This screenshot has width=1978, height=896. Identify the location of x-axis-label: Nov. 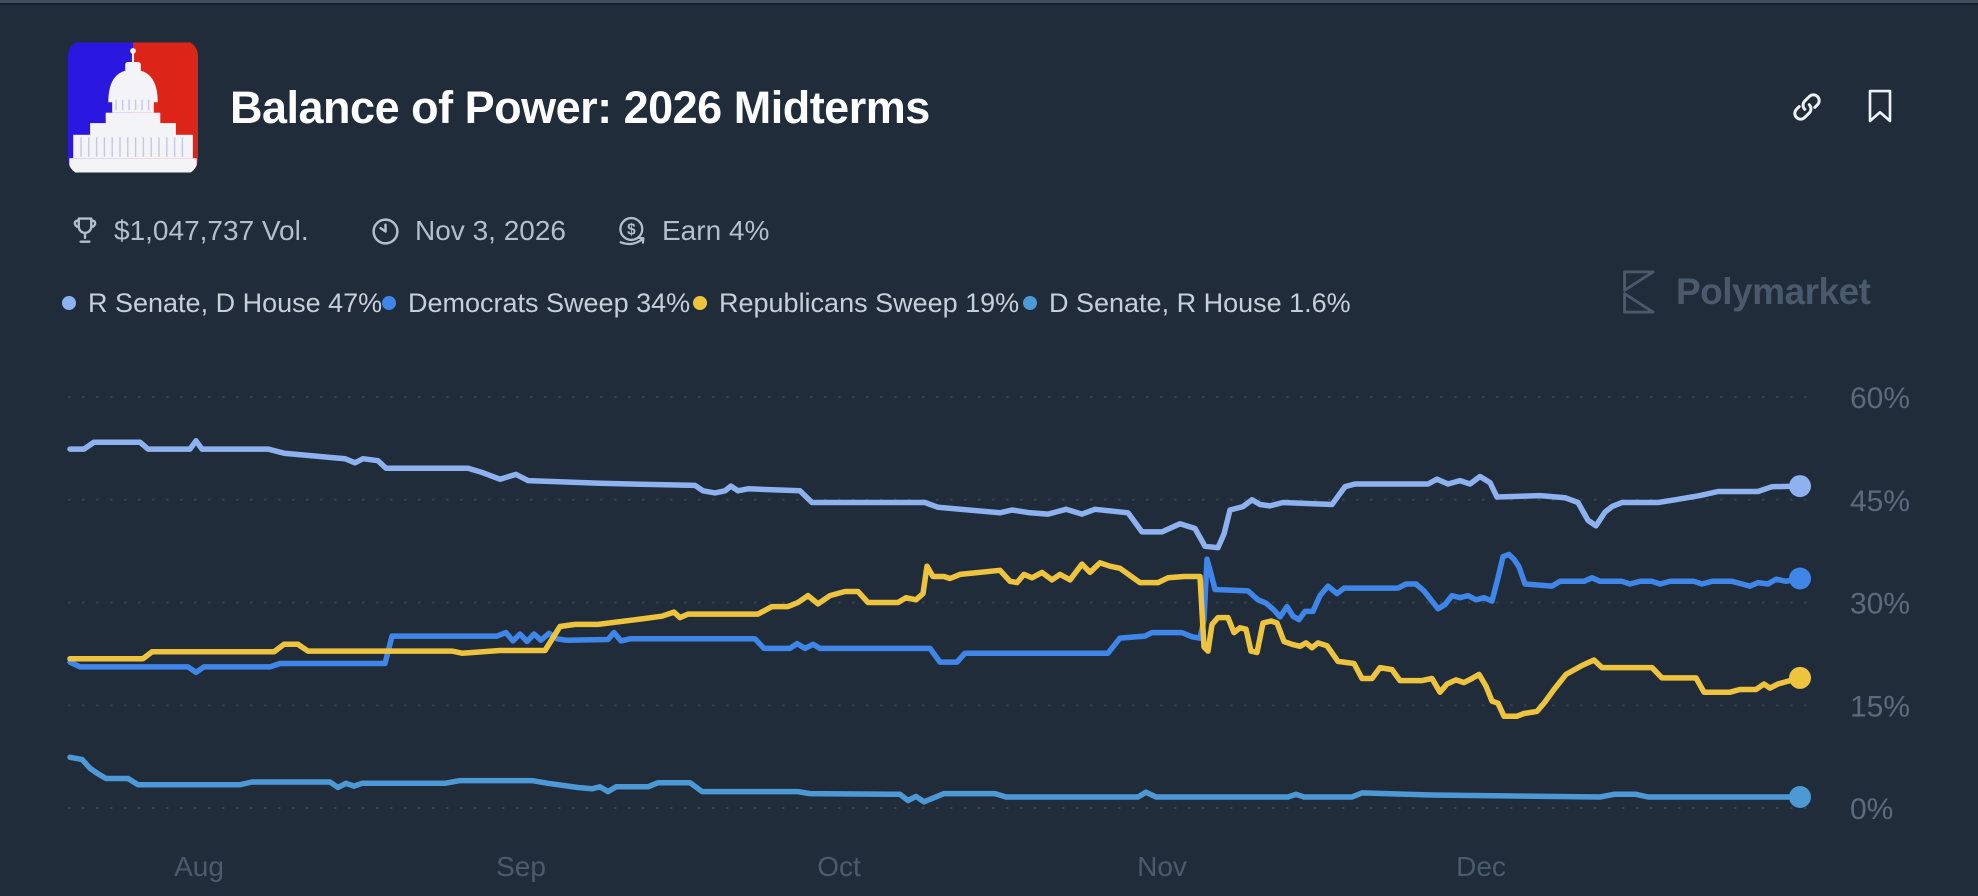
(1162, 866).